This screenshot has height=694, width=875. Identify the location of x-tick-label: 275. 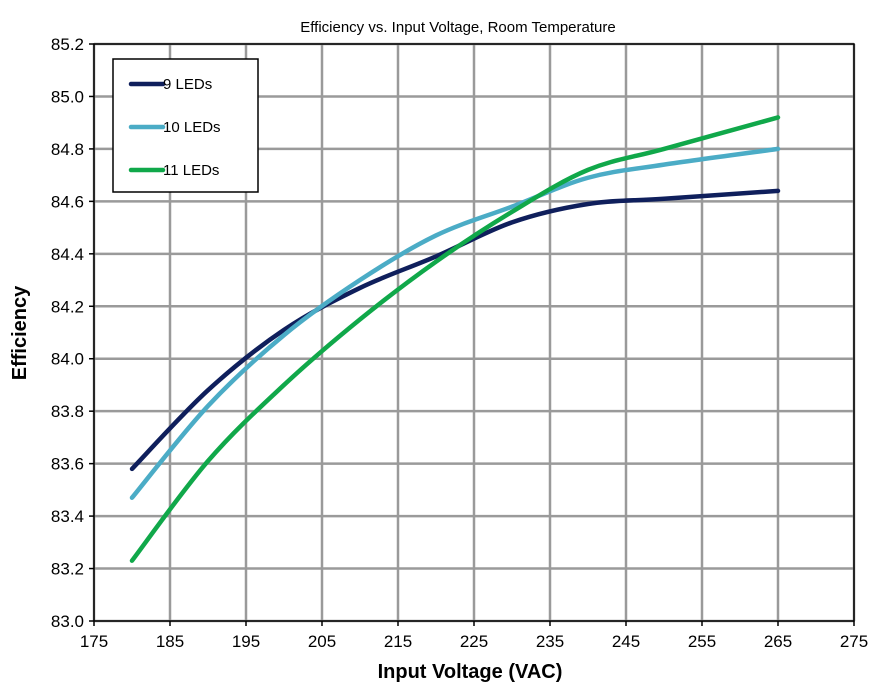
(854, 641).